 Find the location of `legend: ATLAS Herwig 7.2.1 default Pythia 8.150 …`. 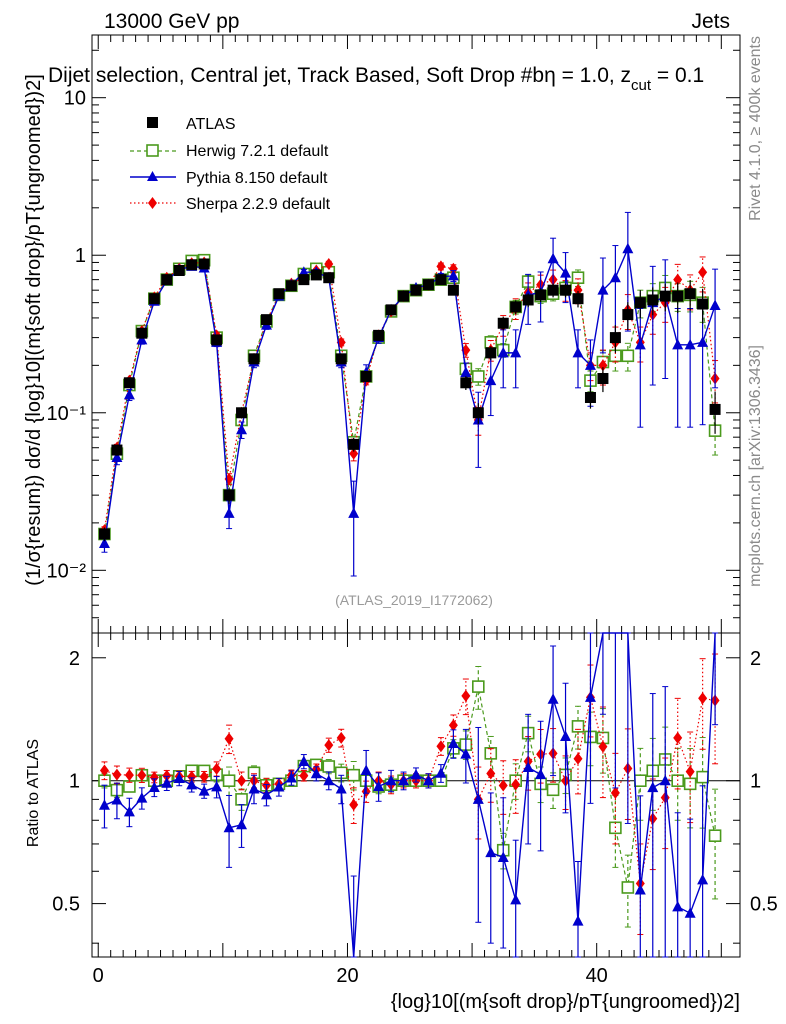

legend: ATLAS Herwig 7.2.1 default Pythia 8.150 … is located at coordinates (230, 164).